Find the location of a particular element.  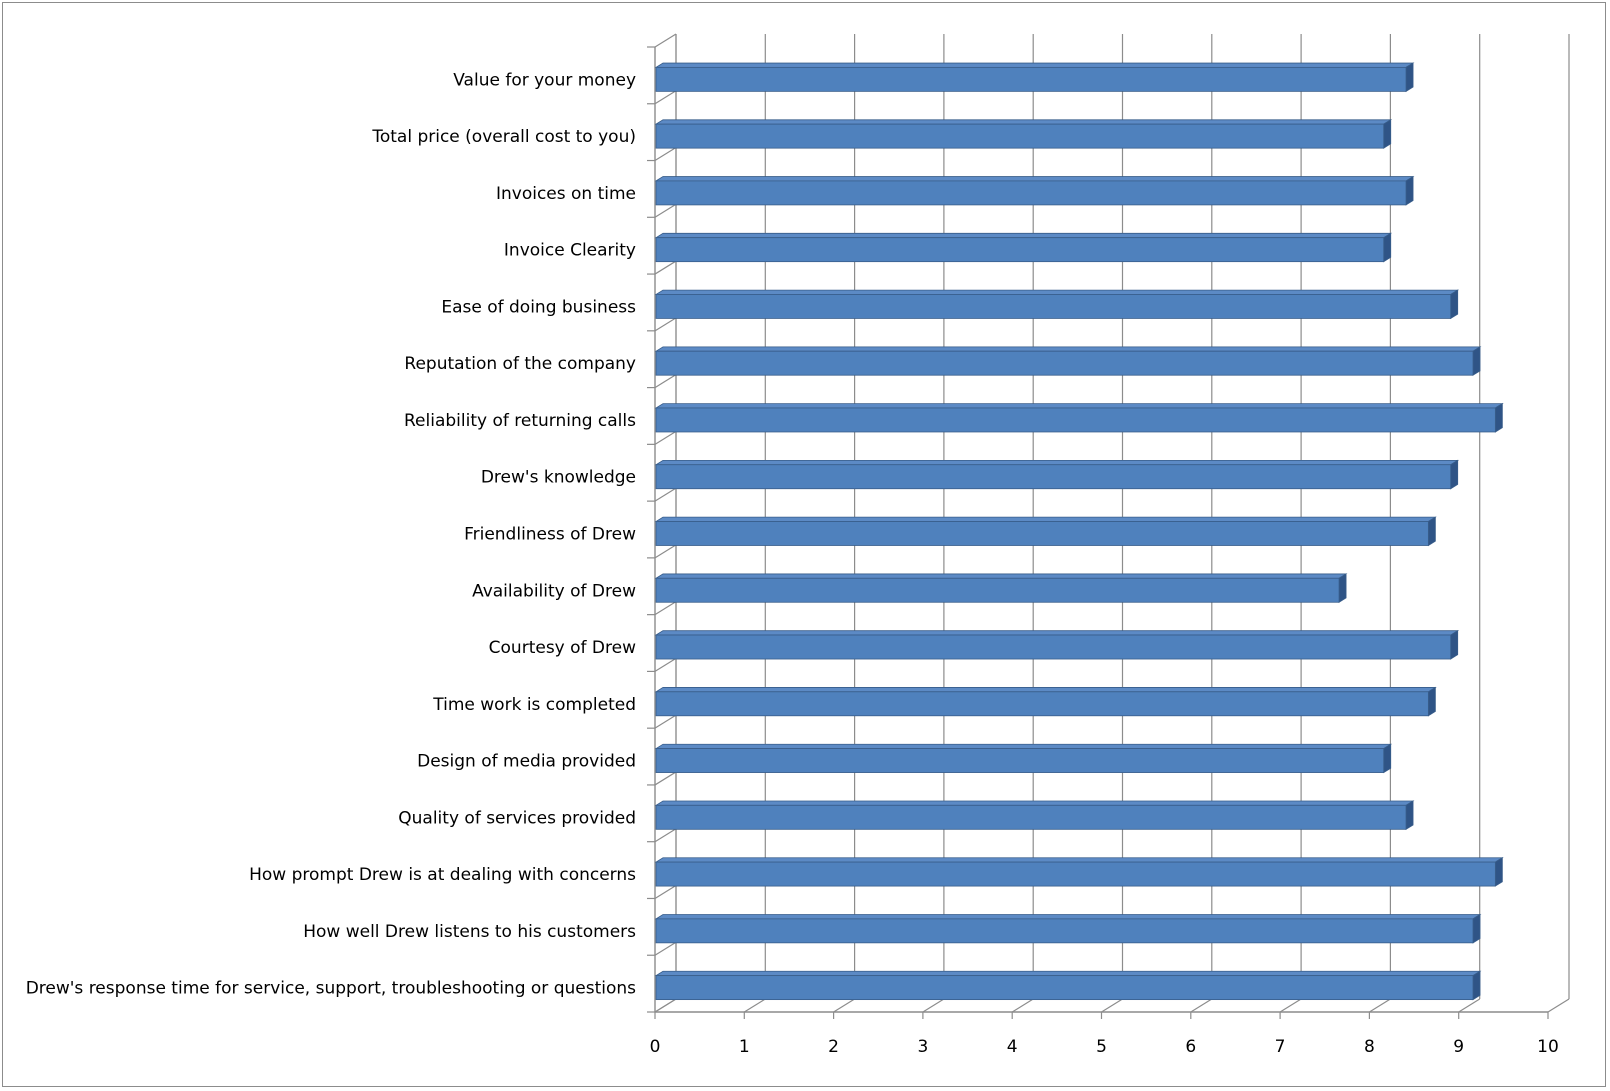

x-tick-label: 8 is located at coordinates (1369, 1047).